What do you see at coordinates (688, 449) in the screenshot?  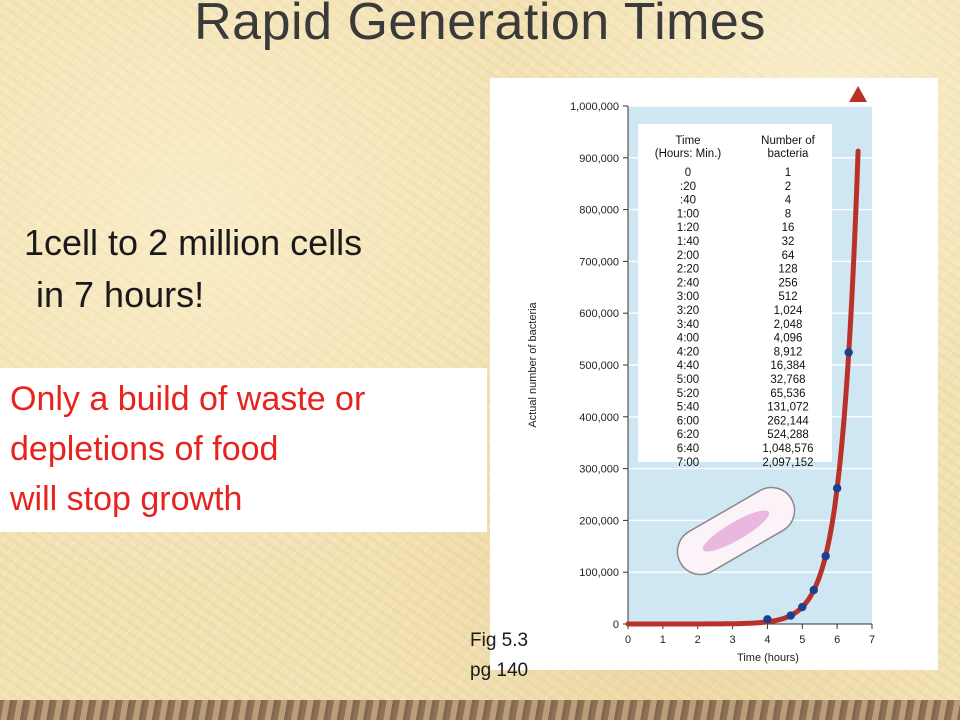 I see `table-cell-time: 6:40` at bounding box center [688, 449].